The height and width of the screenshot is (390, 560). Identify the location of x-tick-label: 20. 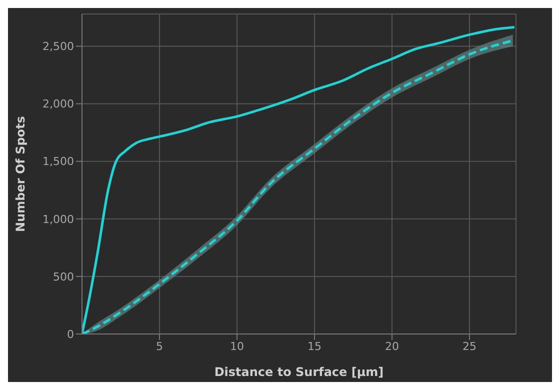
(392, 346).